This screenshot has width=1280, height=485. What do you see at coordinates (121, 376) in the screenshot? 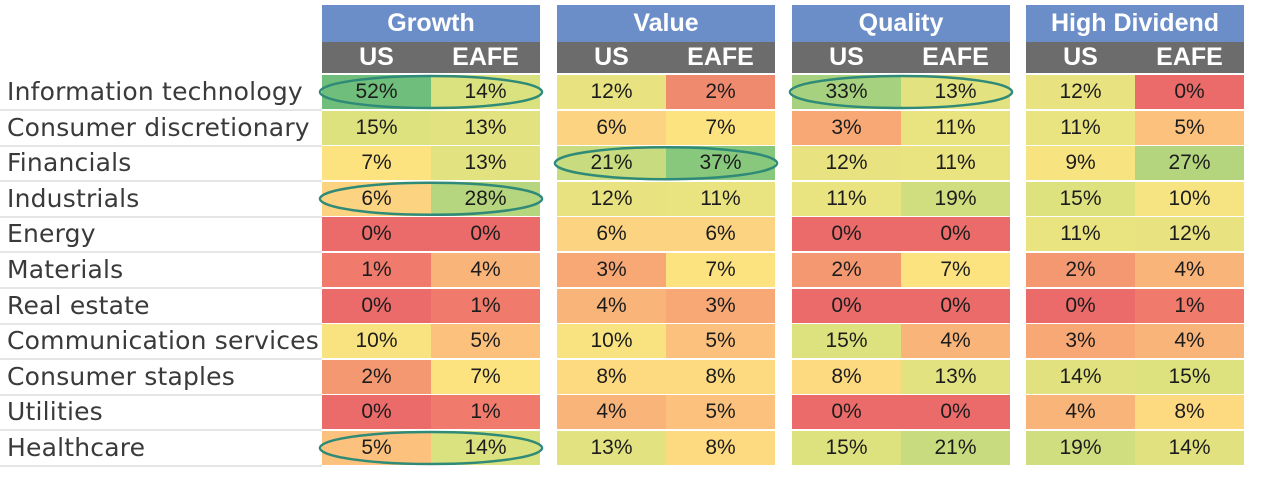
I see `row-label: Consumer staples` at bounding box center [121, 376].